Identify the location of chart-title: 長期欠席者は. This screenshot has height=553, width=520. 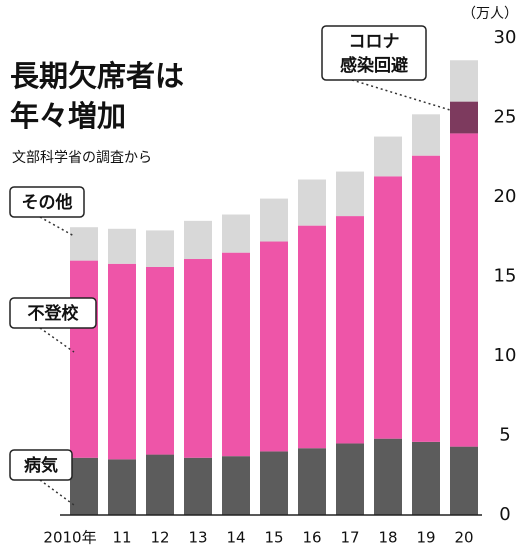
(97, 76).